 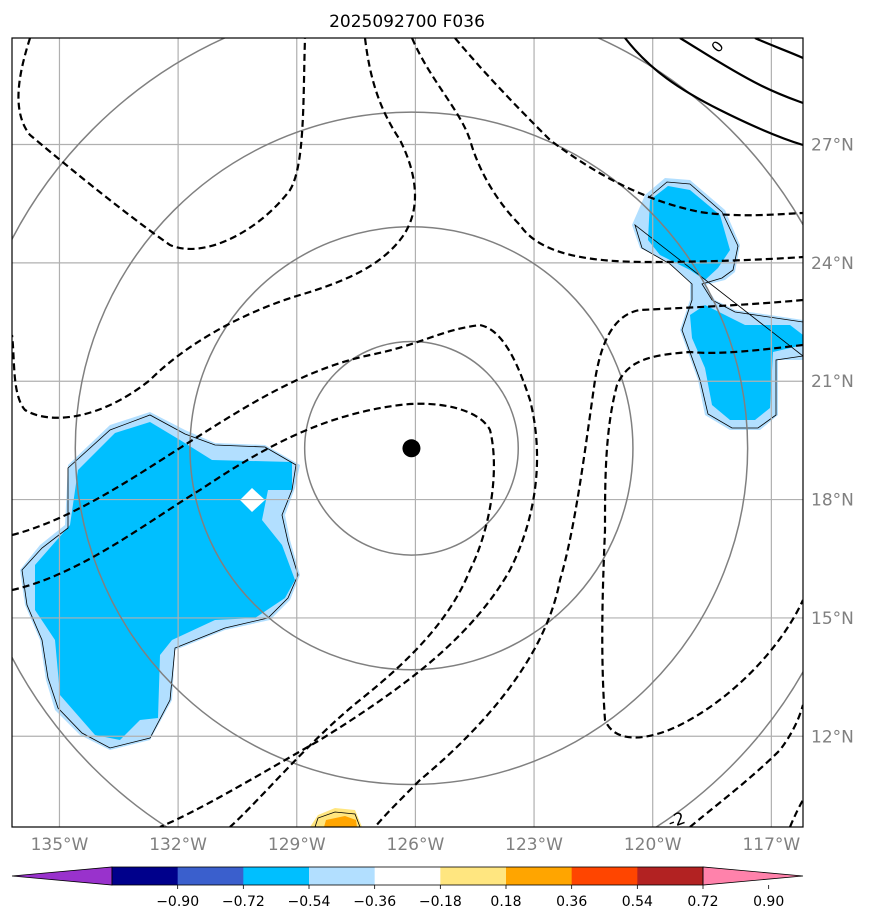 I want to click on colorbar-tick-label: 0.72, so click(x=702, y=902).